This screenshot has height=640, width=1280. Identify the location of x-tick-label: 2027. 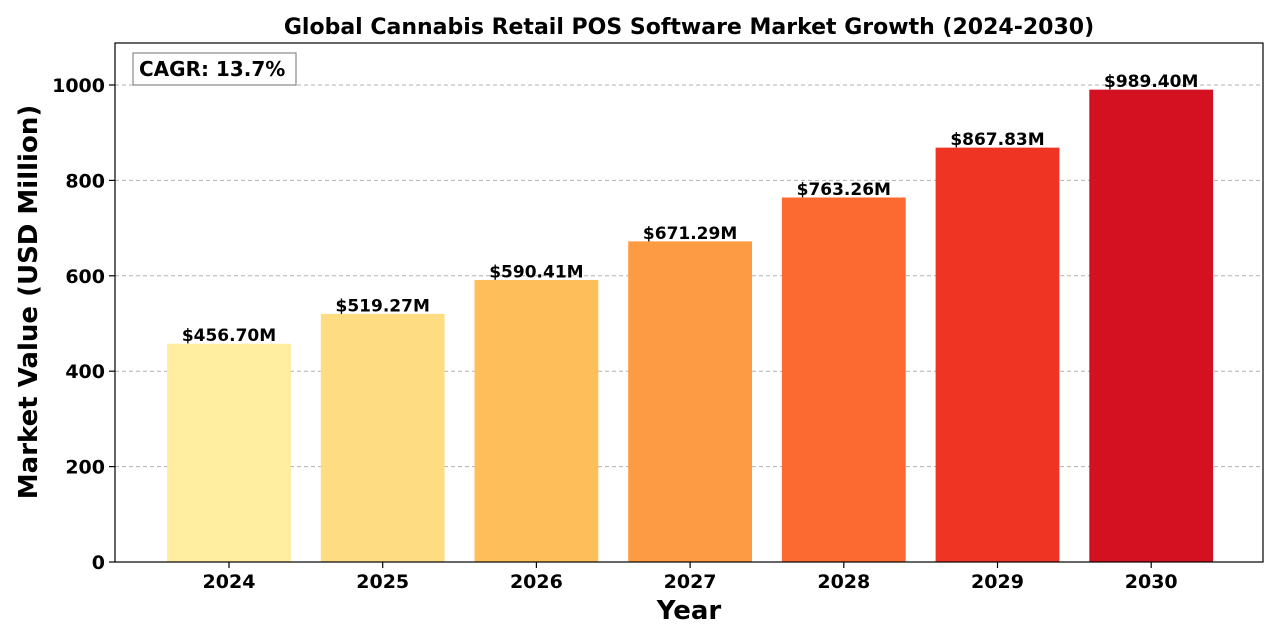
(690, 582).